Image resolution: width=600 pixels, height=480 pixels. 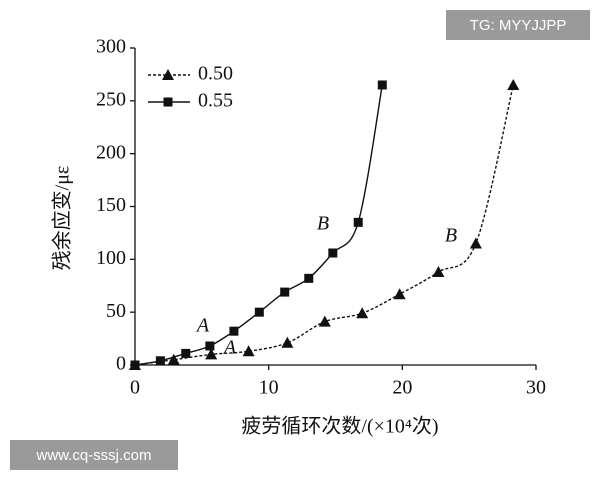 What do you see at coordinates (116, 311) in the screenshot?
I see `y-tick-label: 50` at bounding box center [116, 311].